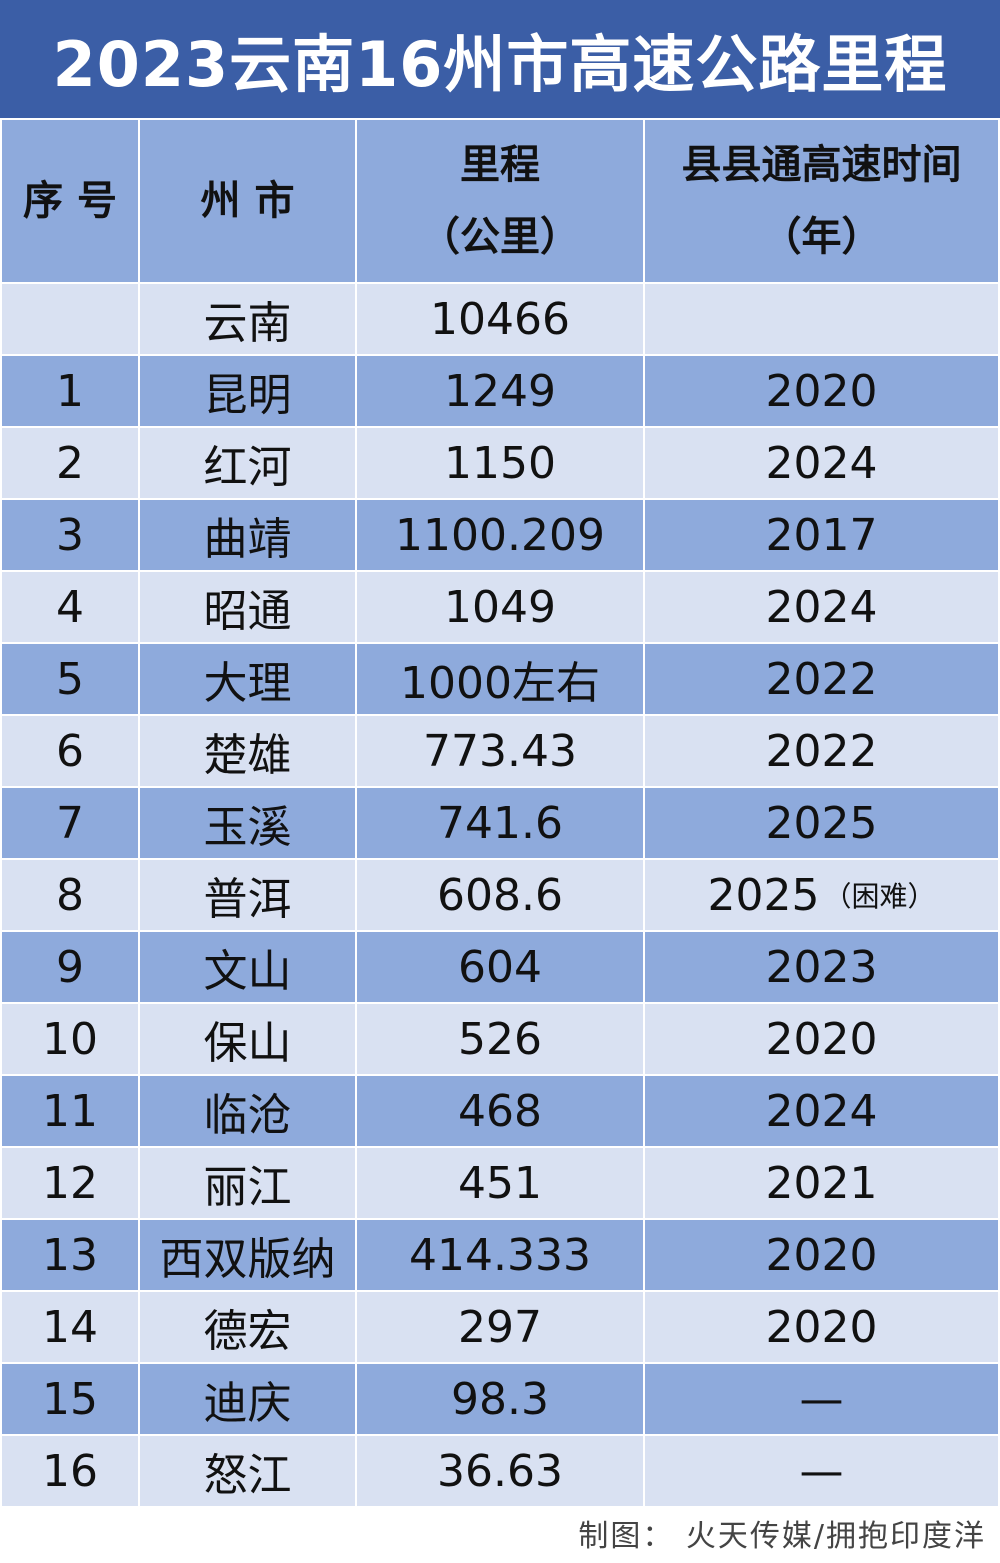 Image resolution: width=1000 pixels, height=1563 pixels. I want to click on cell-city-text: 大理, so click(247, 683).